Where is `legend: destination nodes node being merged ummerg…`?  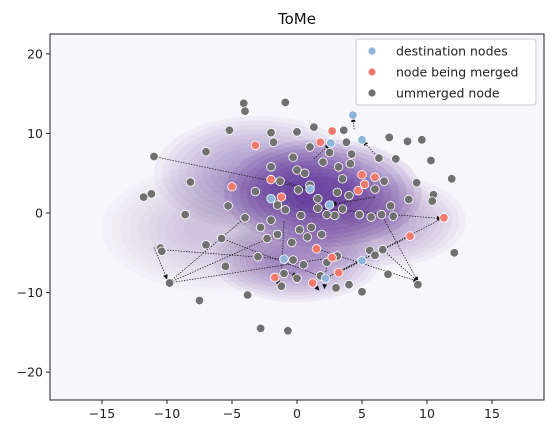
legend: destination nodes node being merged ummerg… is located at coordinates (446, 72).